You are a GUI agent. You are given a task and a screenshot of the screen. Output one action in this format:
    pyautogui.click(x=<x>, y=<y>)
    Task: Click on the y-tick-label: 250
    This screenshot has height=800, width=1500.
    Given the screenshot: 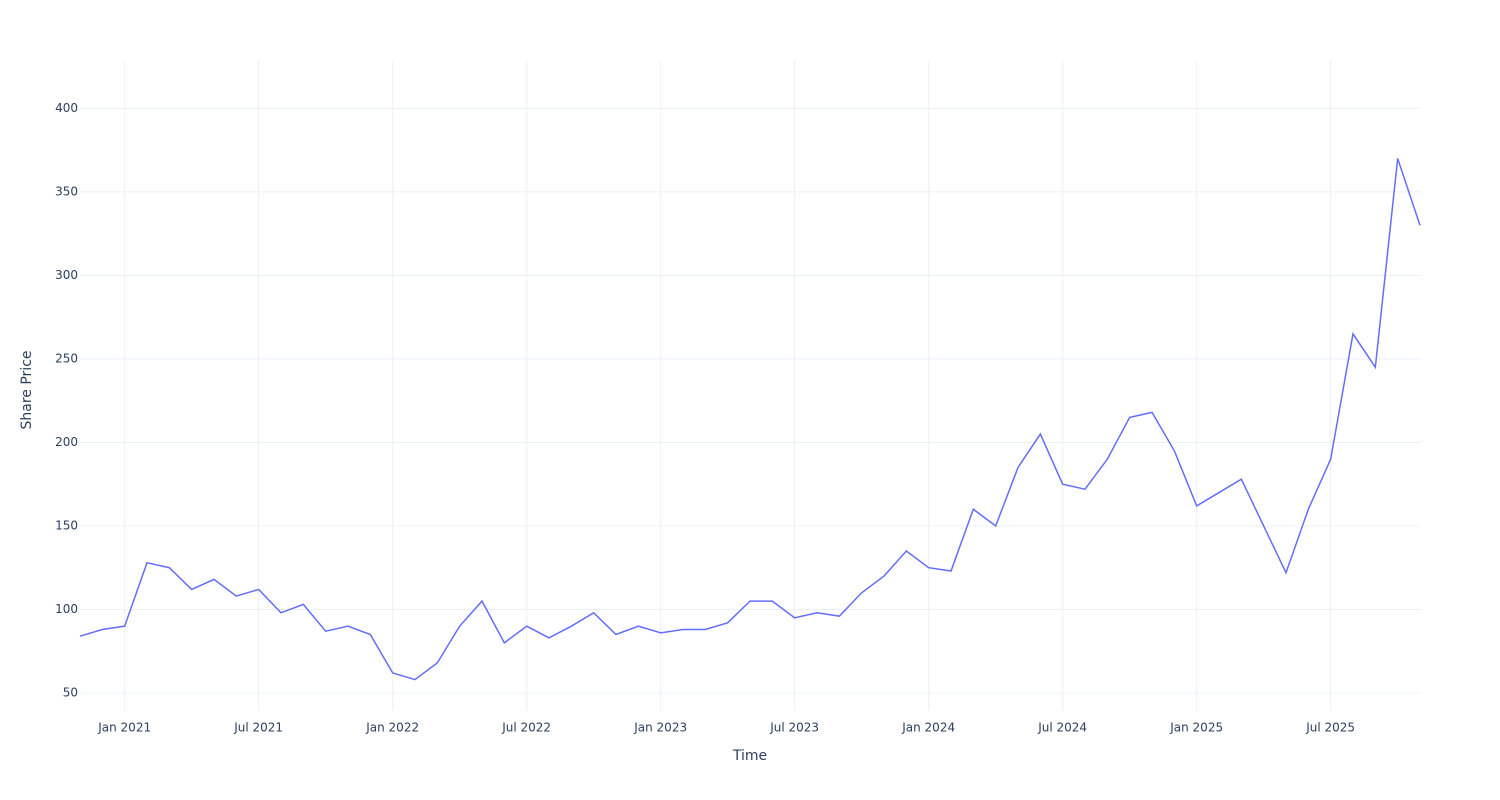 What is the action you would take?
    pyautogui.click(x=66, y=358)
    